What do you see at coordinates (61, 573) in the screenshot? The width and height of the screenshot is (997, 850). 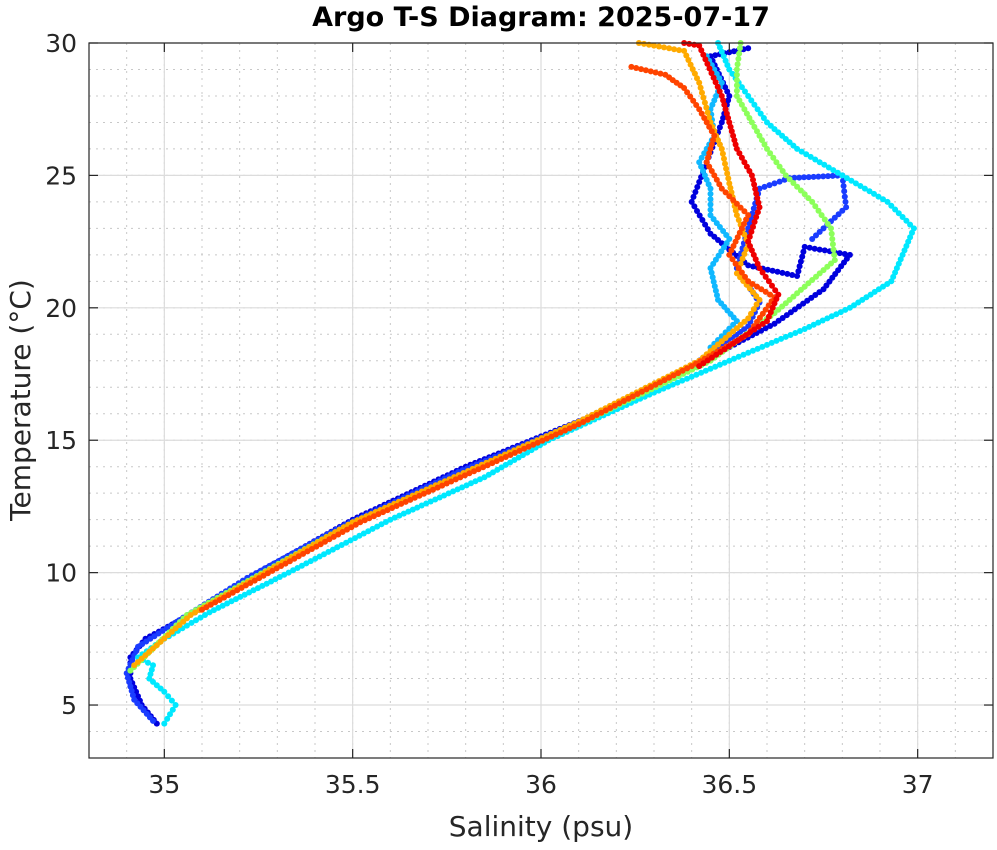 I see `y-tick-label: 10` at bounding box center [61, 573].